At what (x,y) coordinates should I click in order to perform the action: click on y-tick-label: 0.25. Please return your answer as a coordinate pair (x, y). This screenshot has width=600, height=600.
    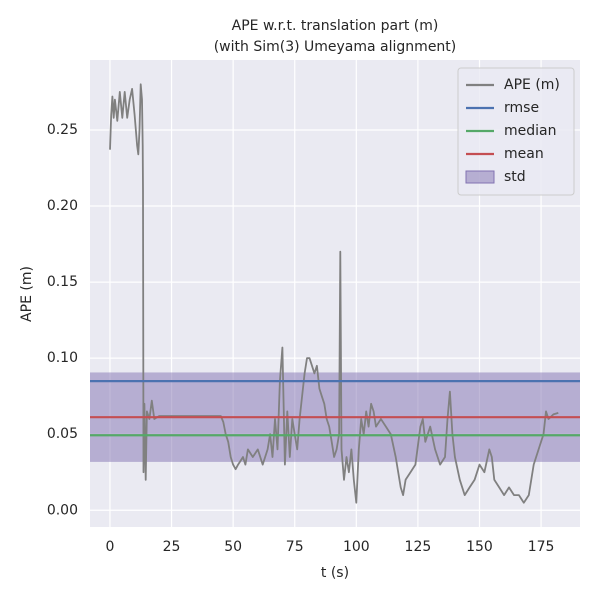
    Looking at the image, I should click on (62, 130).